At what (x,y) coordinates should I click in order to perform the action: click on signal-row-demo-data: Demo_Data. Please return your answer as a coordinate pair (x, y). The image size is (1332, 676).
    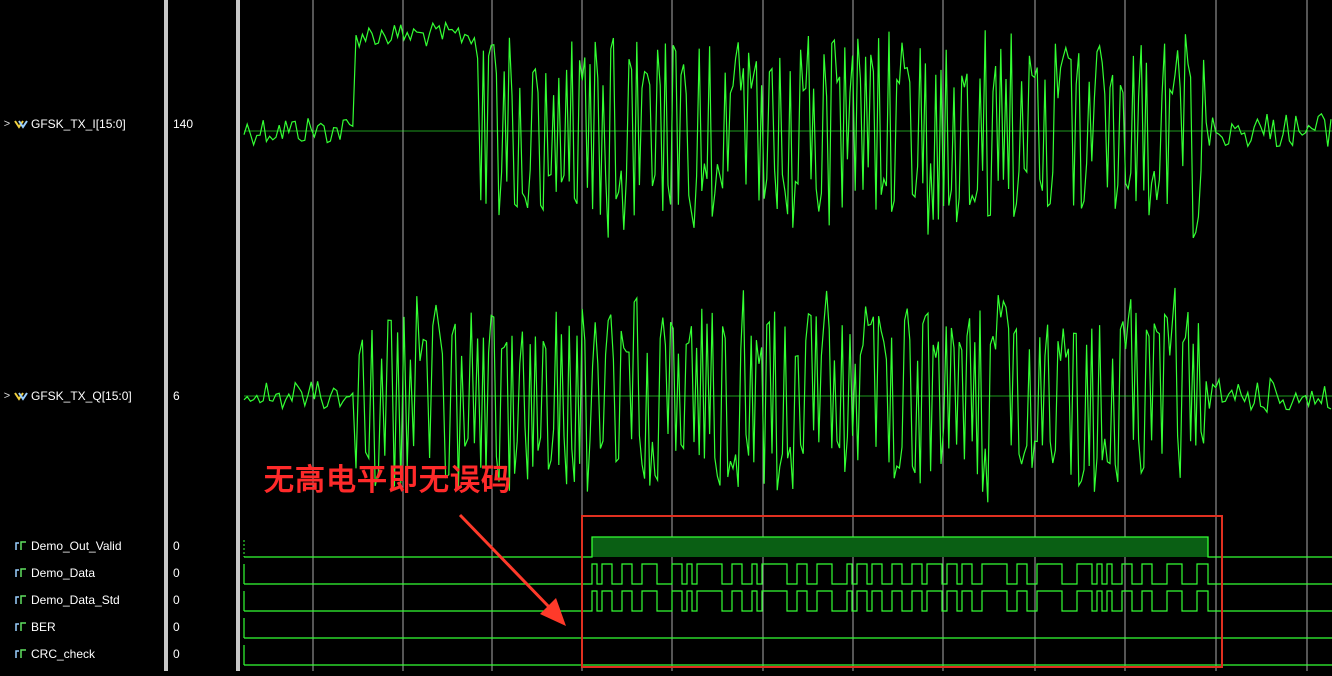
    Looking at the image, I should click on (47, 573).